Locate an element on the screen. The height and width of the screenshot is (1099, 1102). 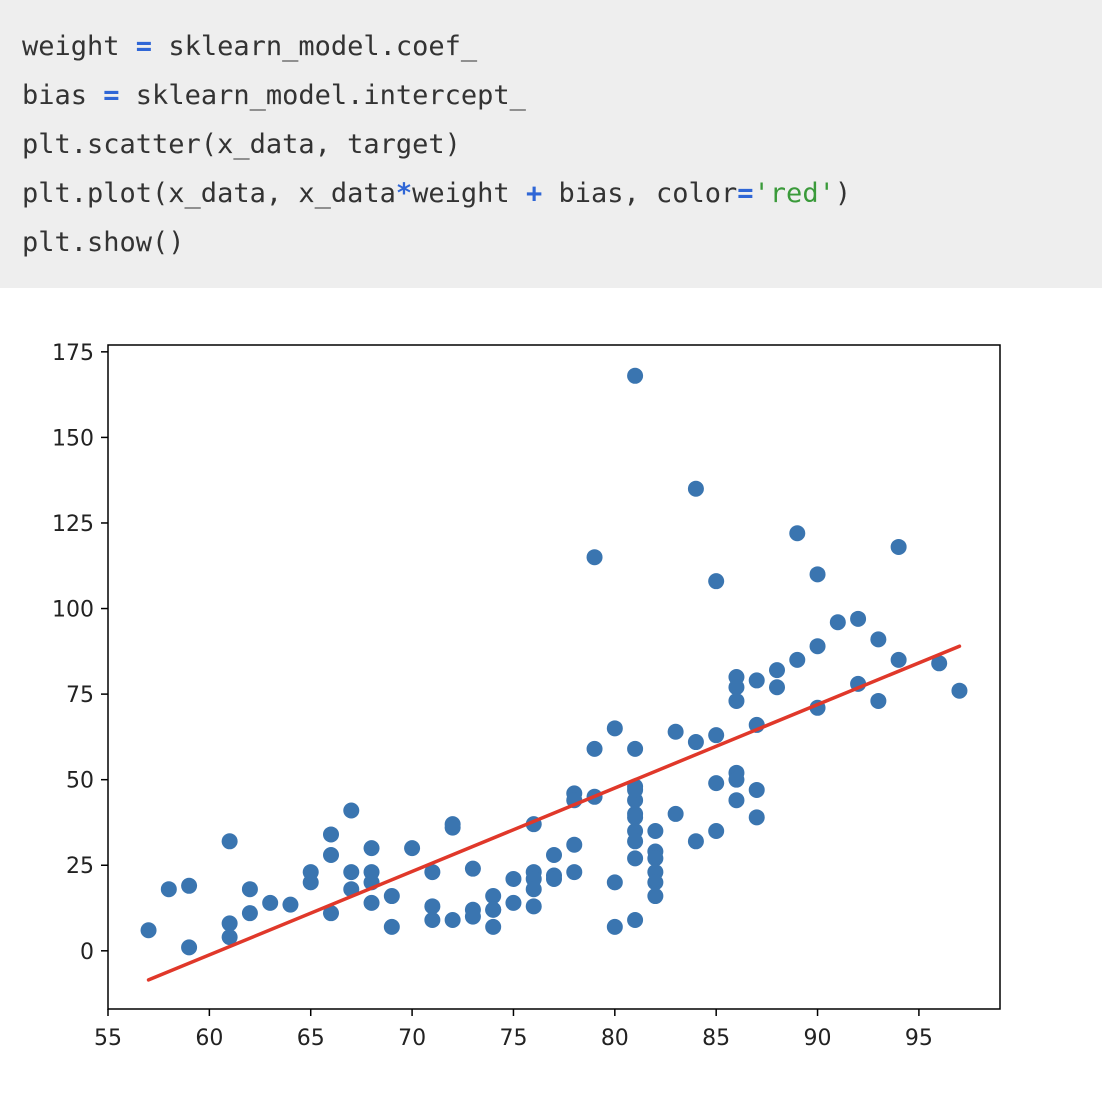
y-tick-label: 75 is located at coordinates (80, 695).